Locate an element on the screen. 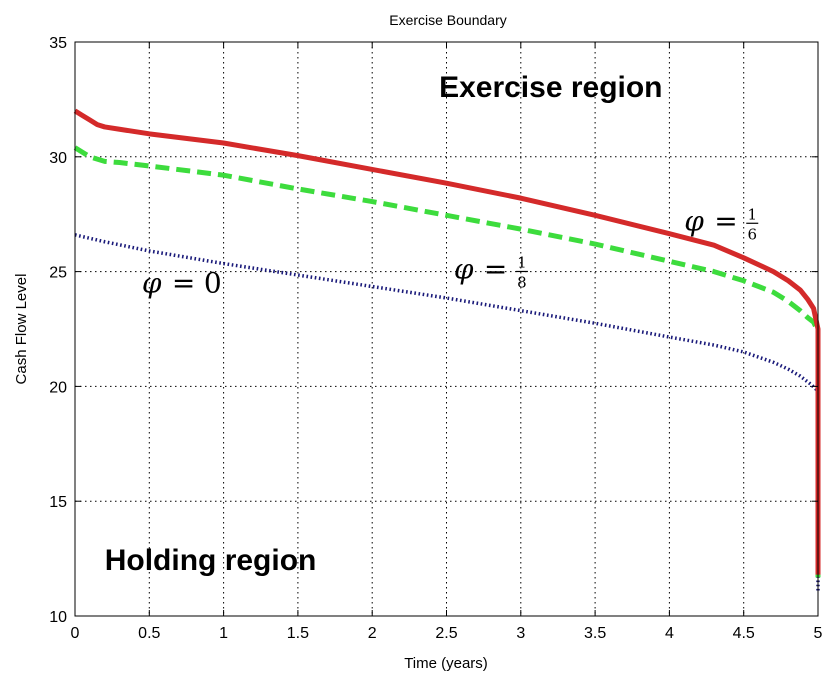 The width and height of the screenshot is (822, 676). x-axis-label: Time (years) is located at coordinates (446, 663).